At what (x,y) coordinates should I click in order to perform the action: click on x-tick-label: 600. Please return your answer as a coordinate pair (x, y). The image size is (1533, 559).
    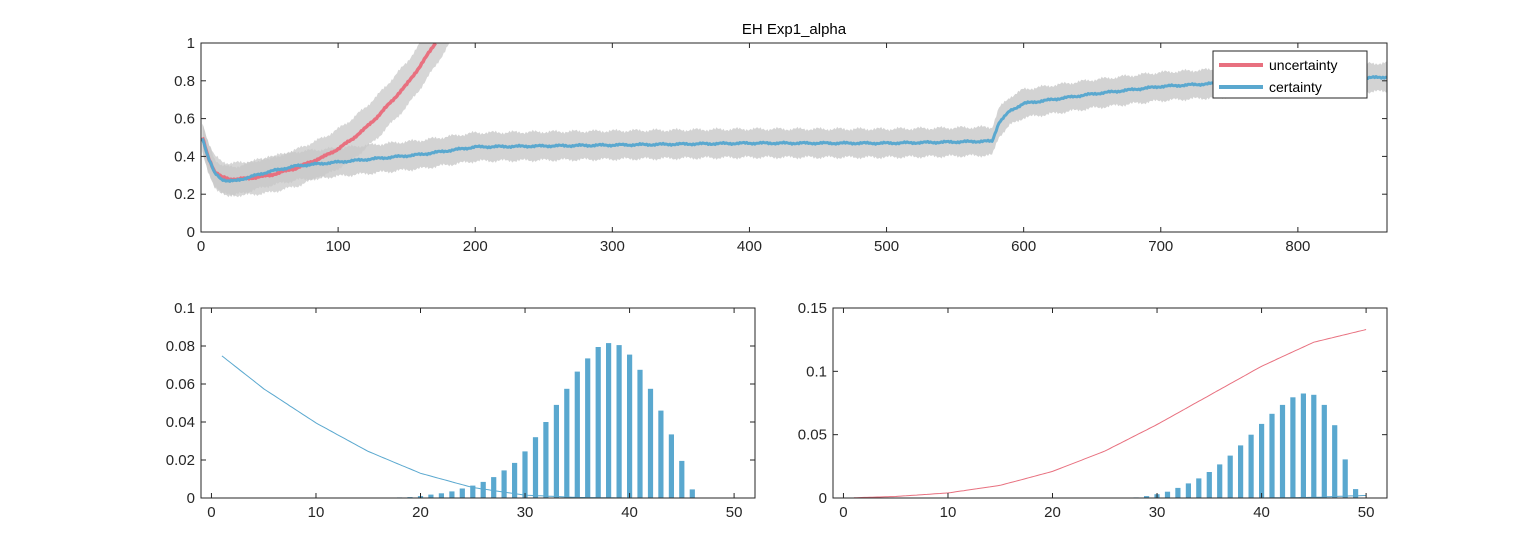
    Looking at the image, I should click on (1023, 246).